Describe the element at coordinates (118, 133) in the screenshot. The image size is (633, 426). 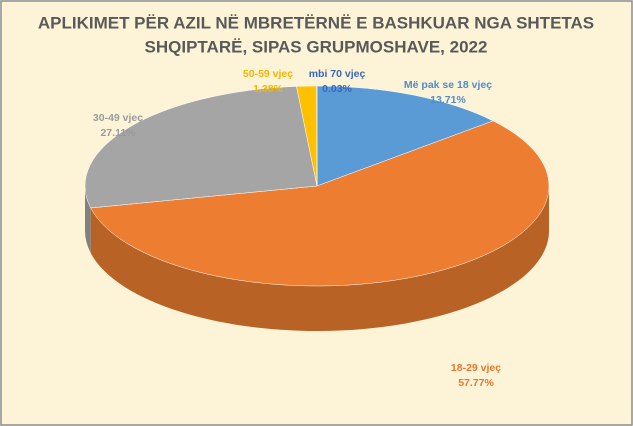
I see `value-label: 27.11%` at that location.